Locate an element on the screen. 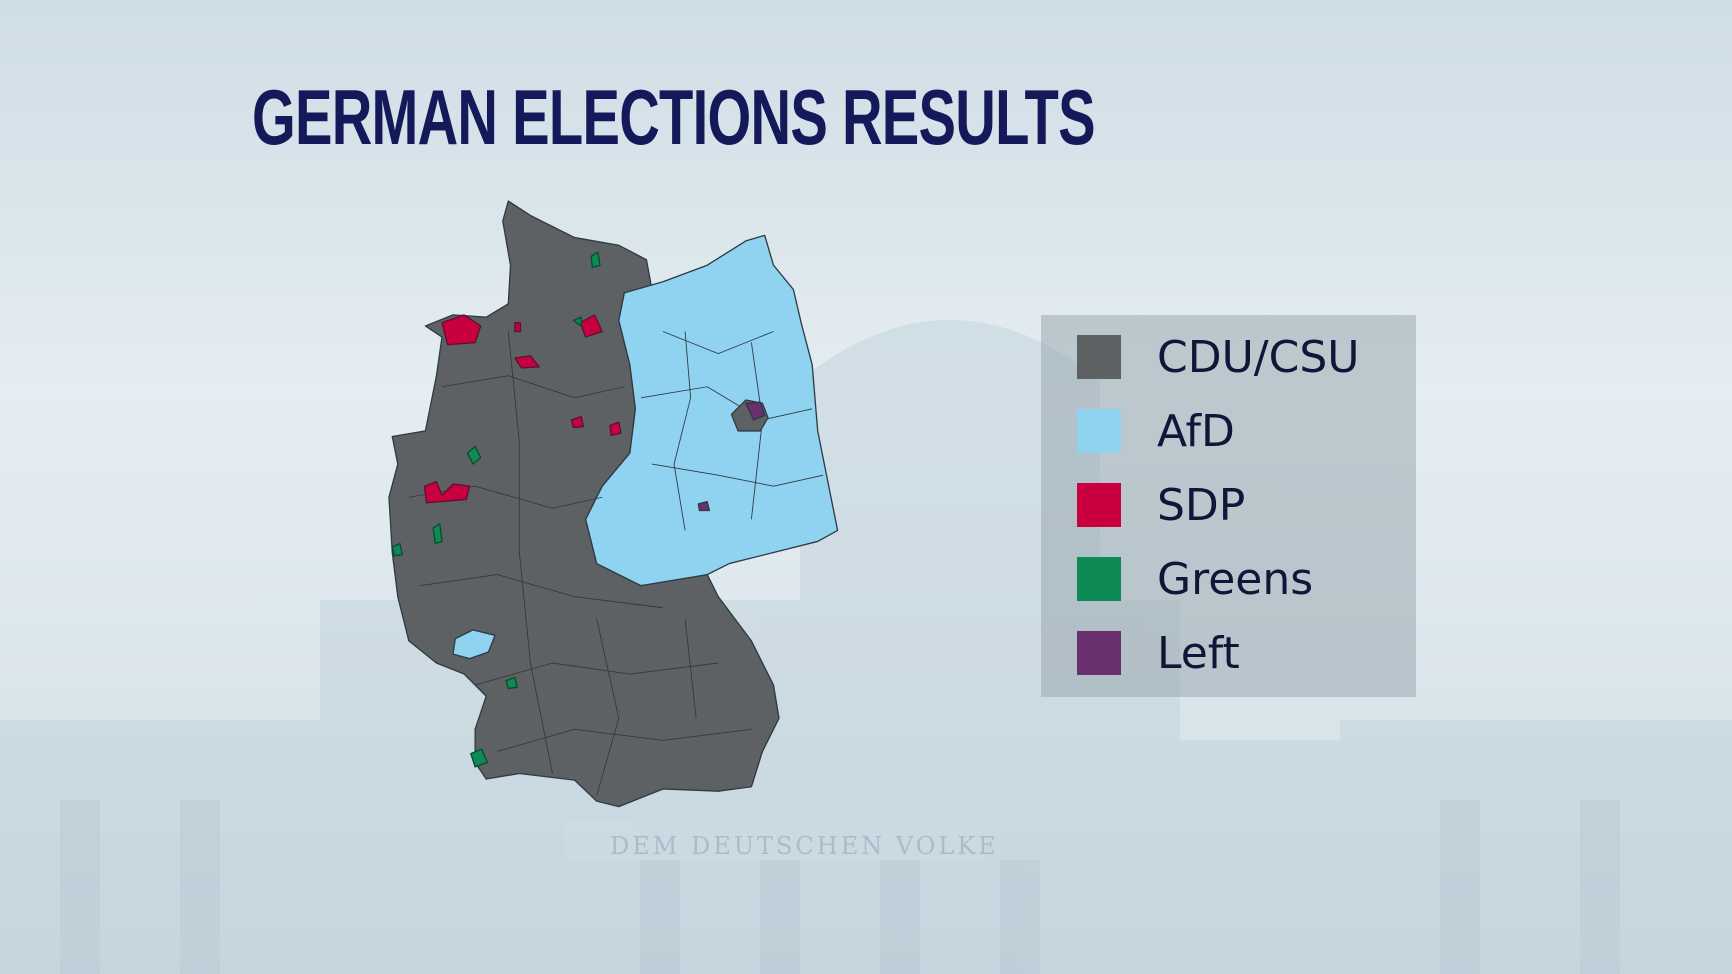 The width and height of the screenshot is (1732, 974). legend: CDU/CSU AfD SDP Greens Left is located at coordinates (1228, 506).